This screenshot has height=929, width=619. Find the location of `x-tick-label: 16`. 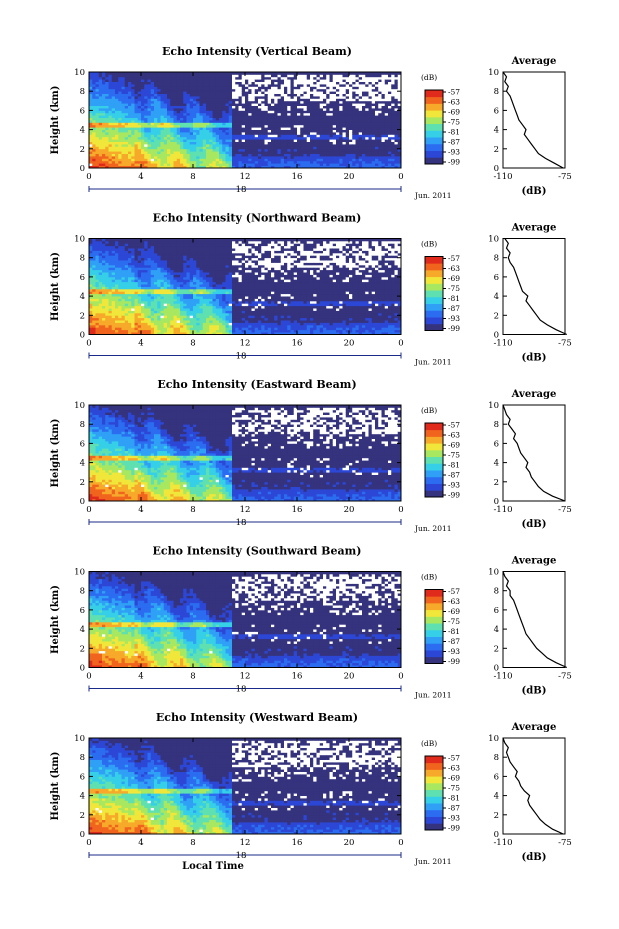

x-tick-label: 16 is located at coordinates (297, 177).